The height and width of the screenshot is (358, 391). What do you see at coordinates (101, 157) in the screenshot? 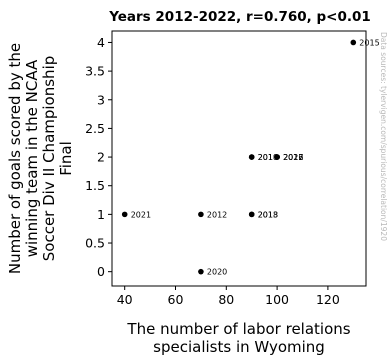
I see `y-tick-label: 2` at bounding box center [101, 157].